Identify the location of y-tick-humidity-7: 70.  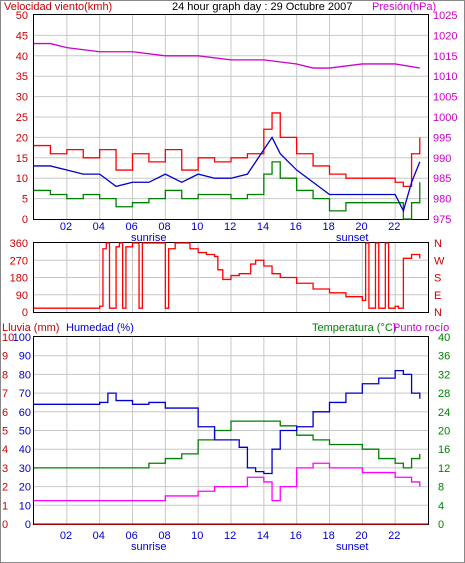
(25, 394).